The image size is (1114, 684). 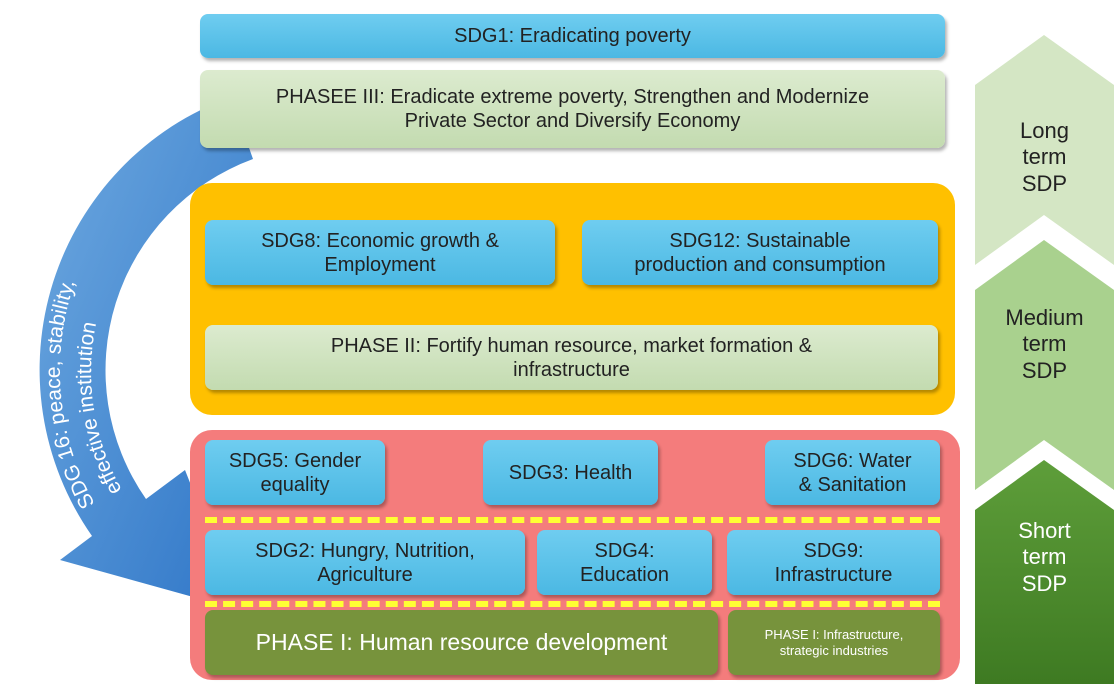 I want to click on label: Private Sector and Diversify Economy, so click(x=572, y=121).